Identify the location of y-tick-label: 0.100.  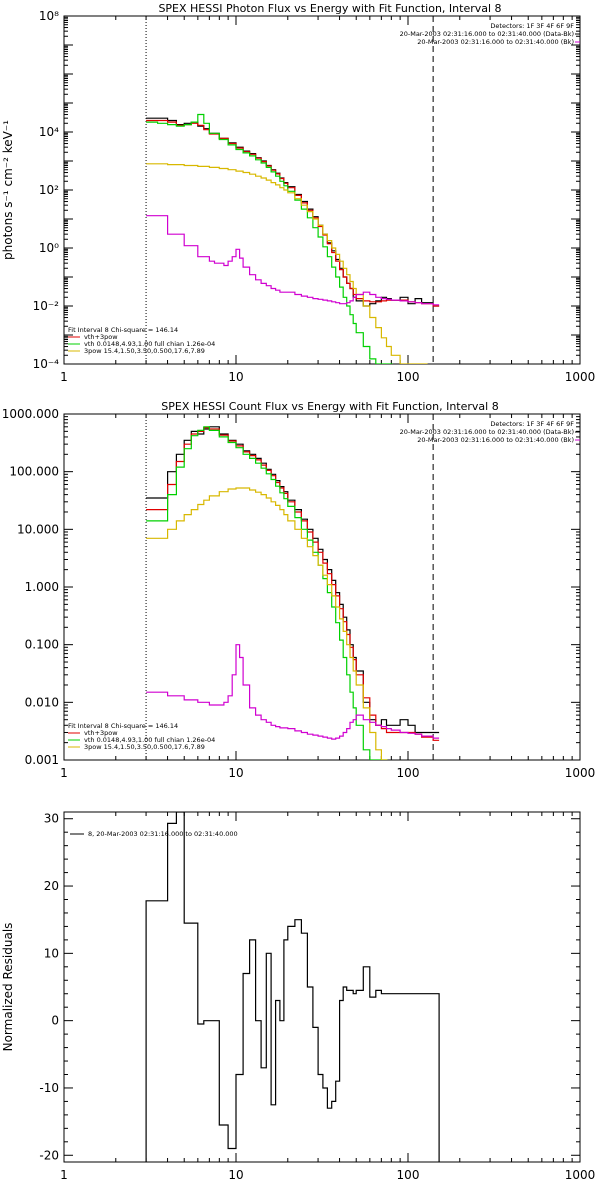
(42, 645).